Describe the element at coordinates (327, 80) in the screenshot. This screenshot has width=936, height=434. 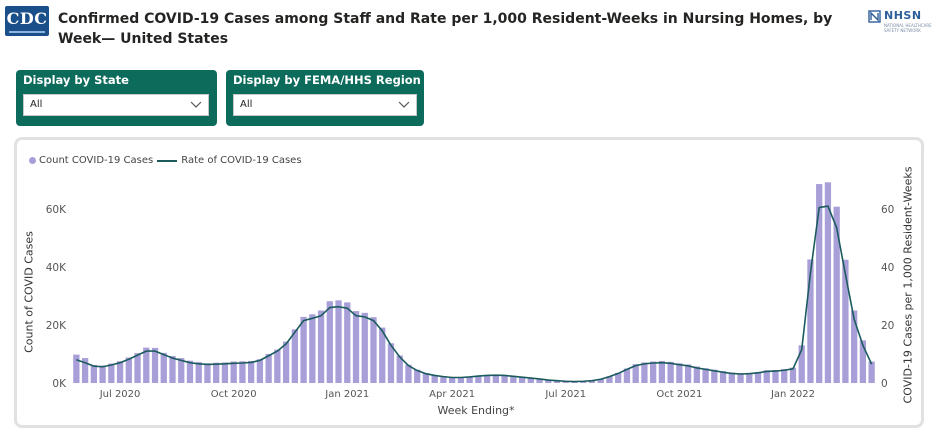
I see `region-slicer-label: Display by FEMA/HHS Region` at that location.